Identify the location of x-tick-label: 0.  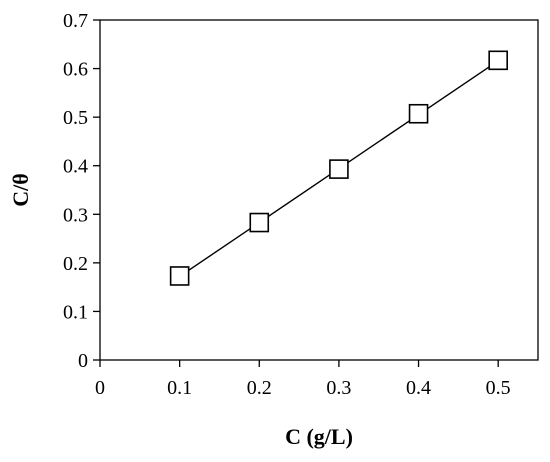
(100, 388).